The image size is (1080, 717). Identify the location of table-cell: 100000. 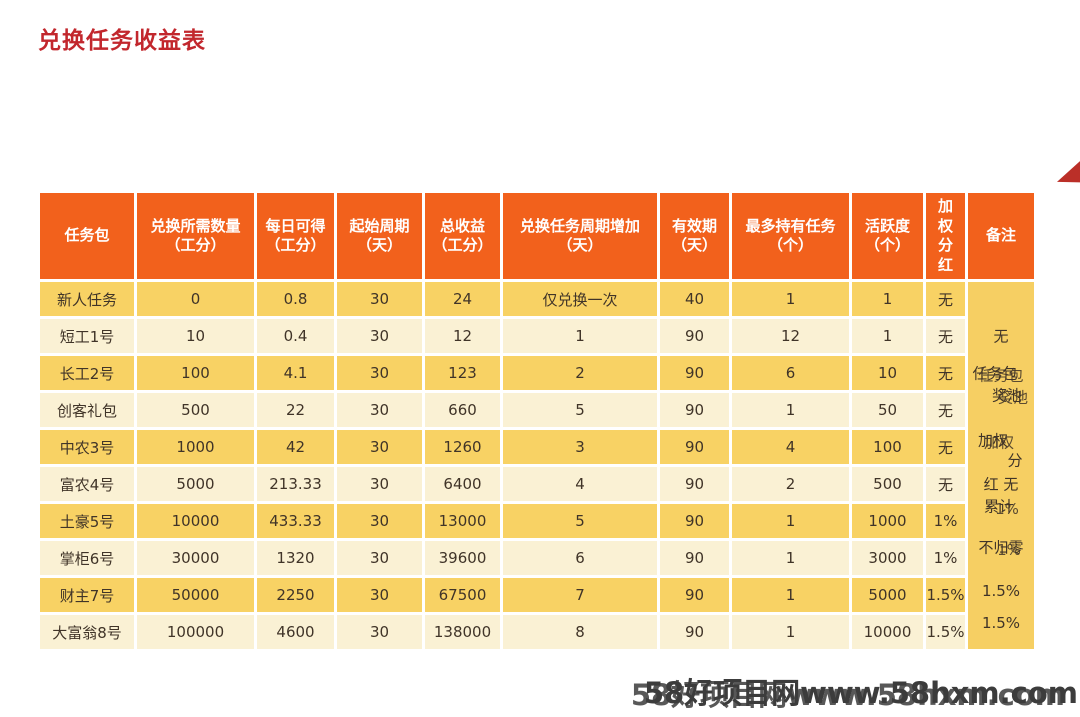
(195, 632).